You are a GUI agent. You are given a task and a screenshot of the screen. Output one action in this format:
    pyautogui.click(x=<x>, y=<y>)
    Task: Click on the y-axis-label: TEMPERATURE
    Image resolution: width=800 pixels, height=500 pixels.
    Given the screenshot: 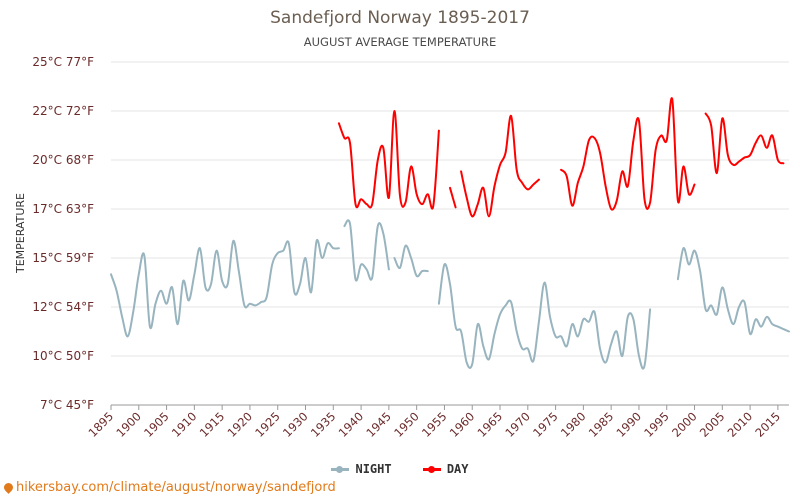 What is the action you would take?
    pyautogui.click(x=20, y=233)
    